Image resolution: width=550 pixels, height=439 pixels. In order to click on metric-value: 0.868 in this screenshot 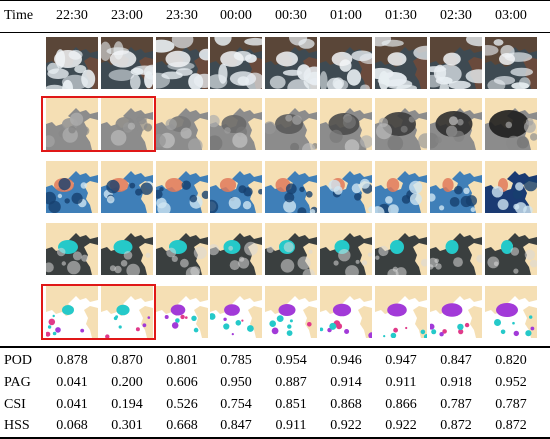, I will do `click(346, 404)`.